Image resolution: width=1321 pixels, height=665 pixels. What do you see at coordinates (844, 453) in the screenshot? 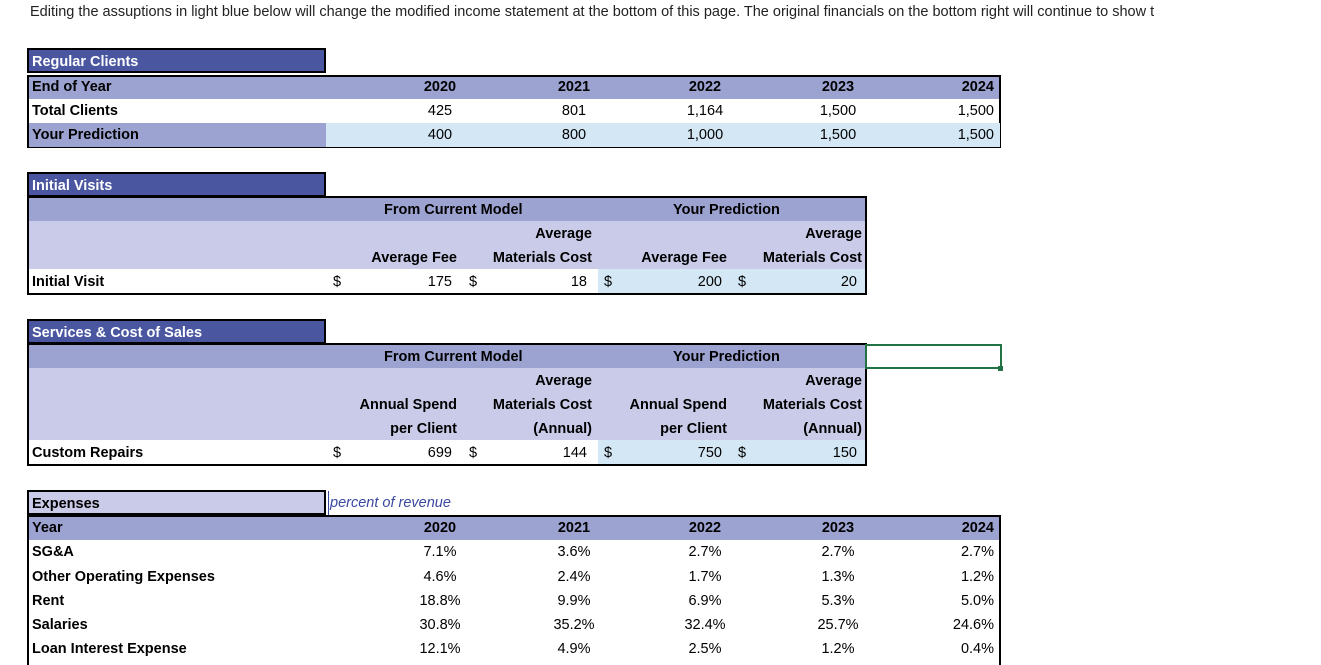
I see `svc-pred-cost-value: 150` at bounding box center [844, 453].